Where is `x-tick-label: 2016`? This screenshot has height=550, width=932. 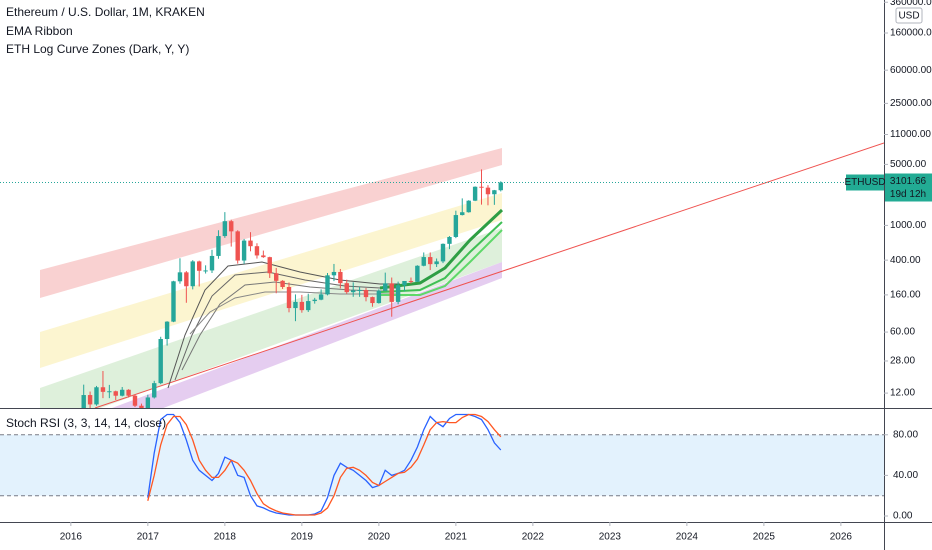
x-tick-label: 2016 is located at coordinates (71, 537).